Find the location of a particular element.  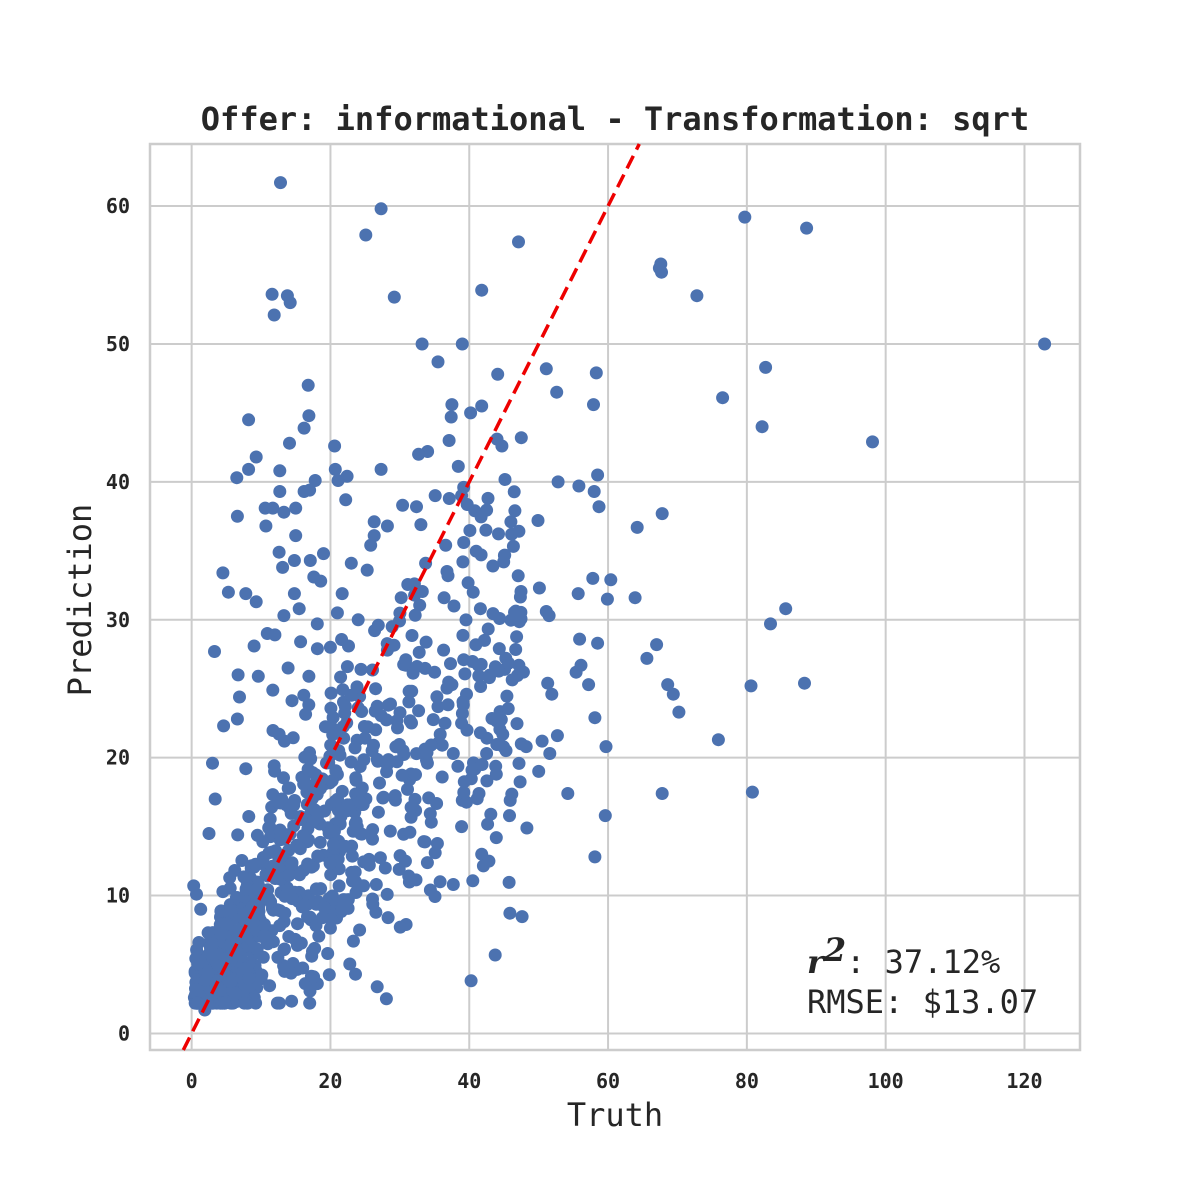

y-tick-label: 30 is located at coordinates (118, 620).